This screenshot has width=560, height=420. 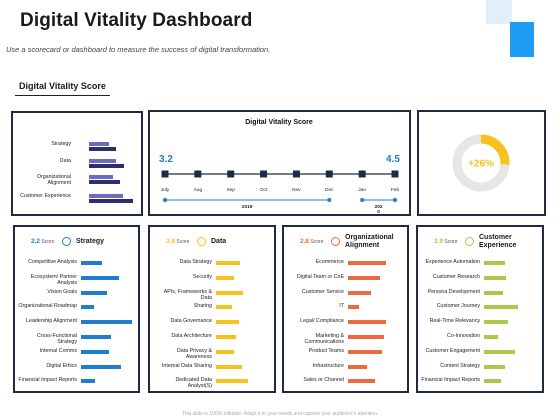 What do you see at coordinates (460, 365) in the screenshot?
I see `metric-label: Content Strategy` at bounding box center [460, 365].